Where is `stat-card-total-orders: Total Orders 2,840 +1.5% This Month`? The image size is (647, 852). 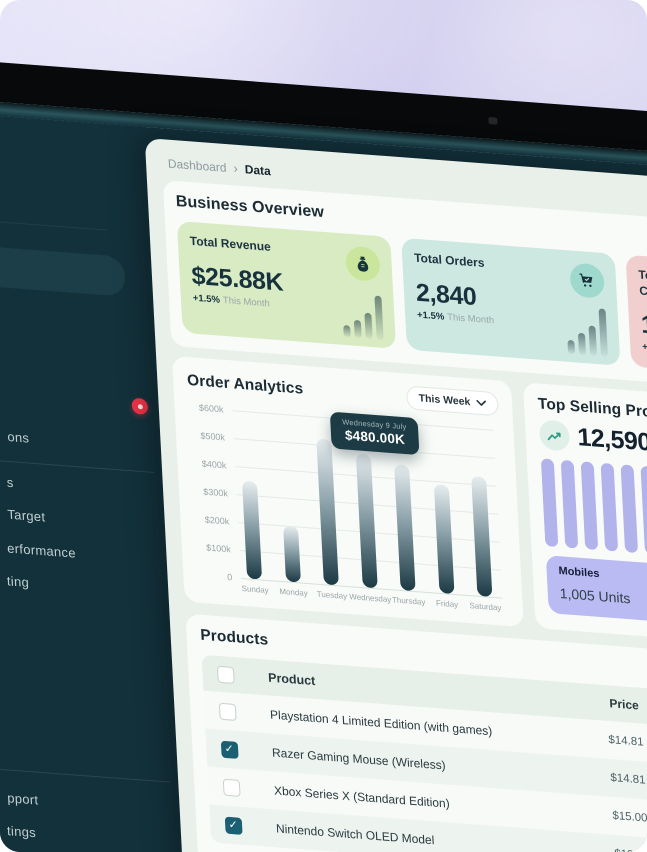
stat-card-total-orders: Total Orders 2,840 +1.5% This Month is located at coordinates (511, 301).